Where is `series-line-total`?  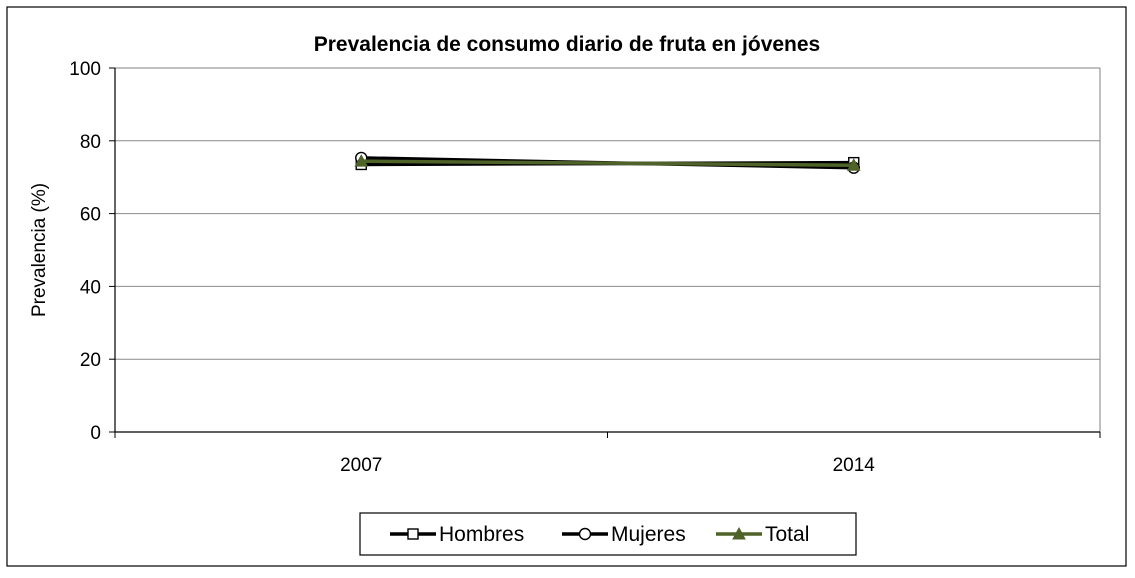 series-line-total is located at coordinates (607, 163).